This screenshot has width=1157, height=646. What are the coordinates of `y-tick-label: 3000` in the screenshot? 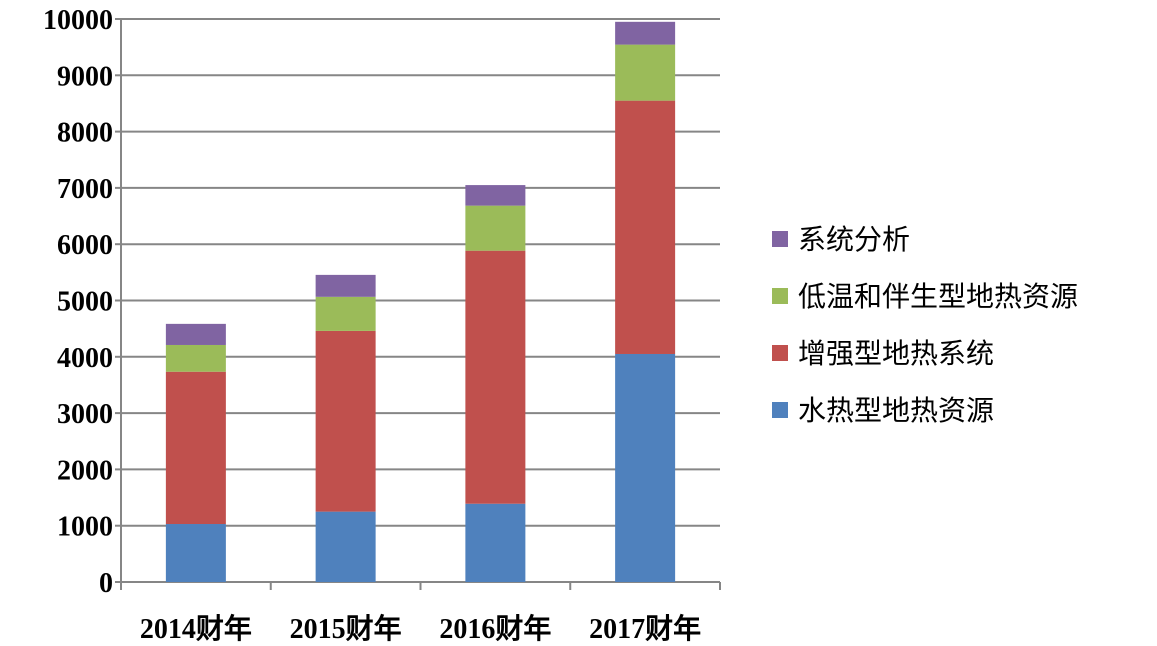 It's located at (85, 414).